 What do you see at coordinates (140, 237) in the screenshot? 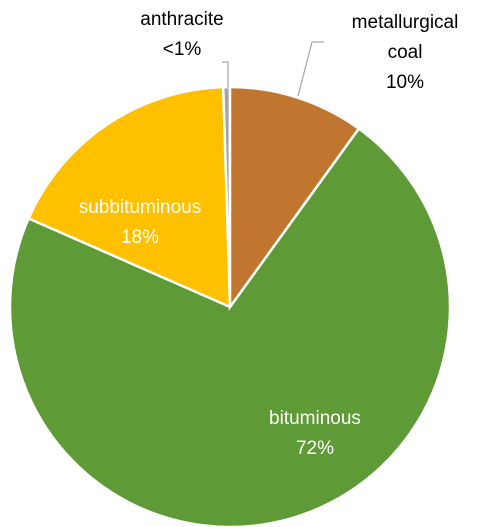
I see `value-label: 18%` at bounding box center [140, 237].